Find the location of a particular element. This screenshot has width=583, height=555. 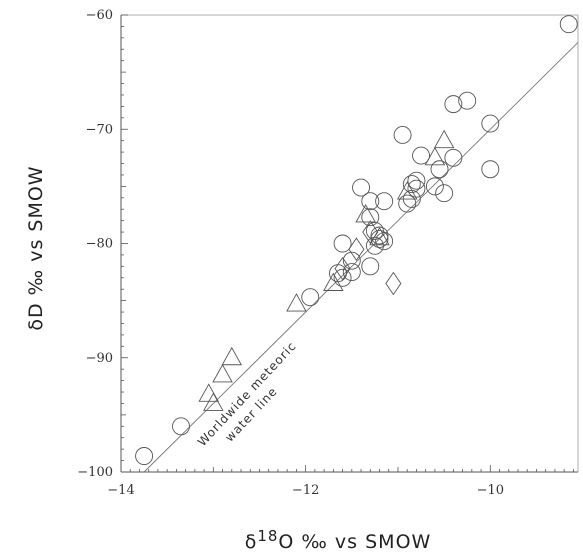

x-axis-title-superscript: 18 is located at coordinates (267, 536).